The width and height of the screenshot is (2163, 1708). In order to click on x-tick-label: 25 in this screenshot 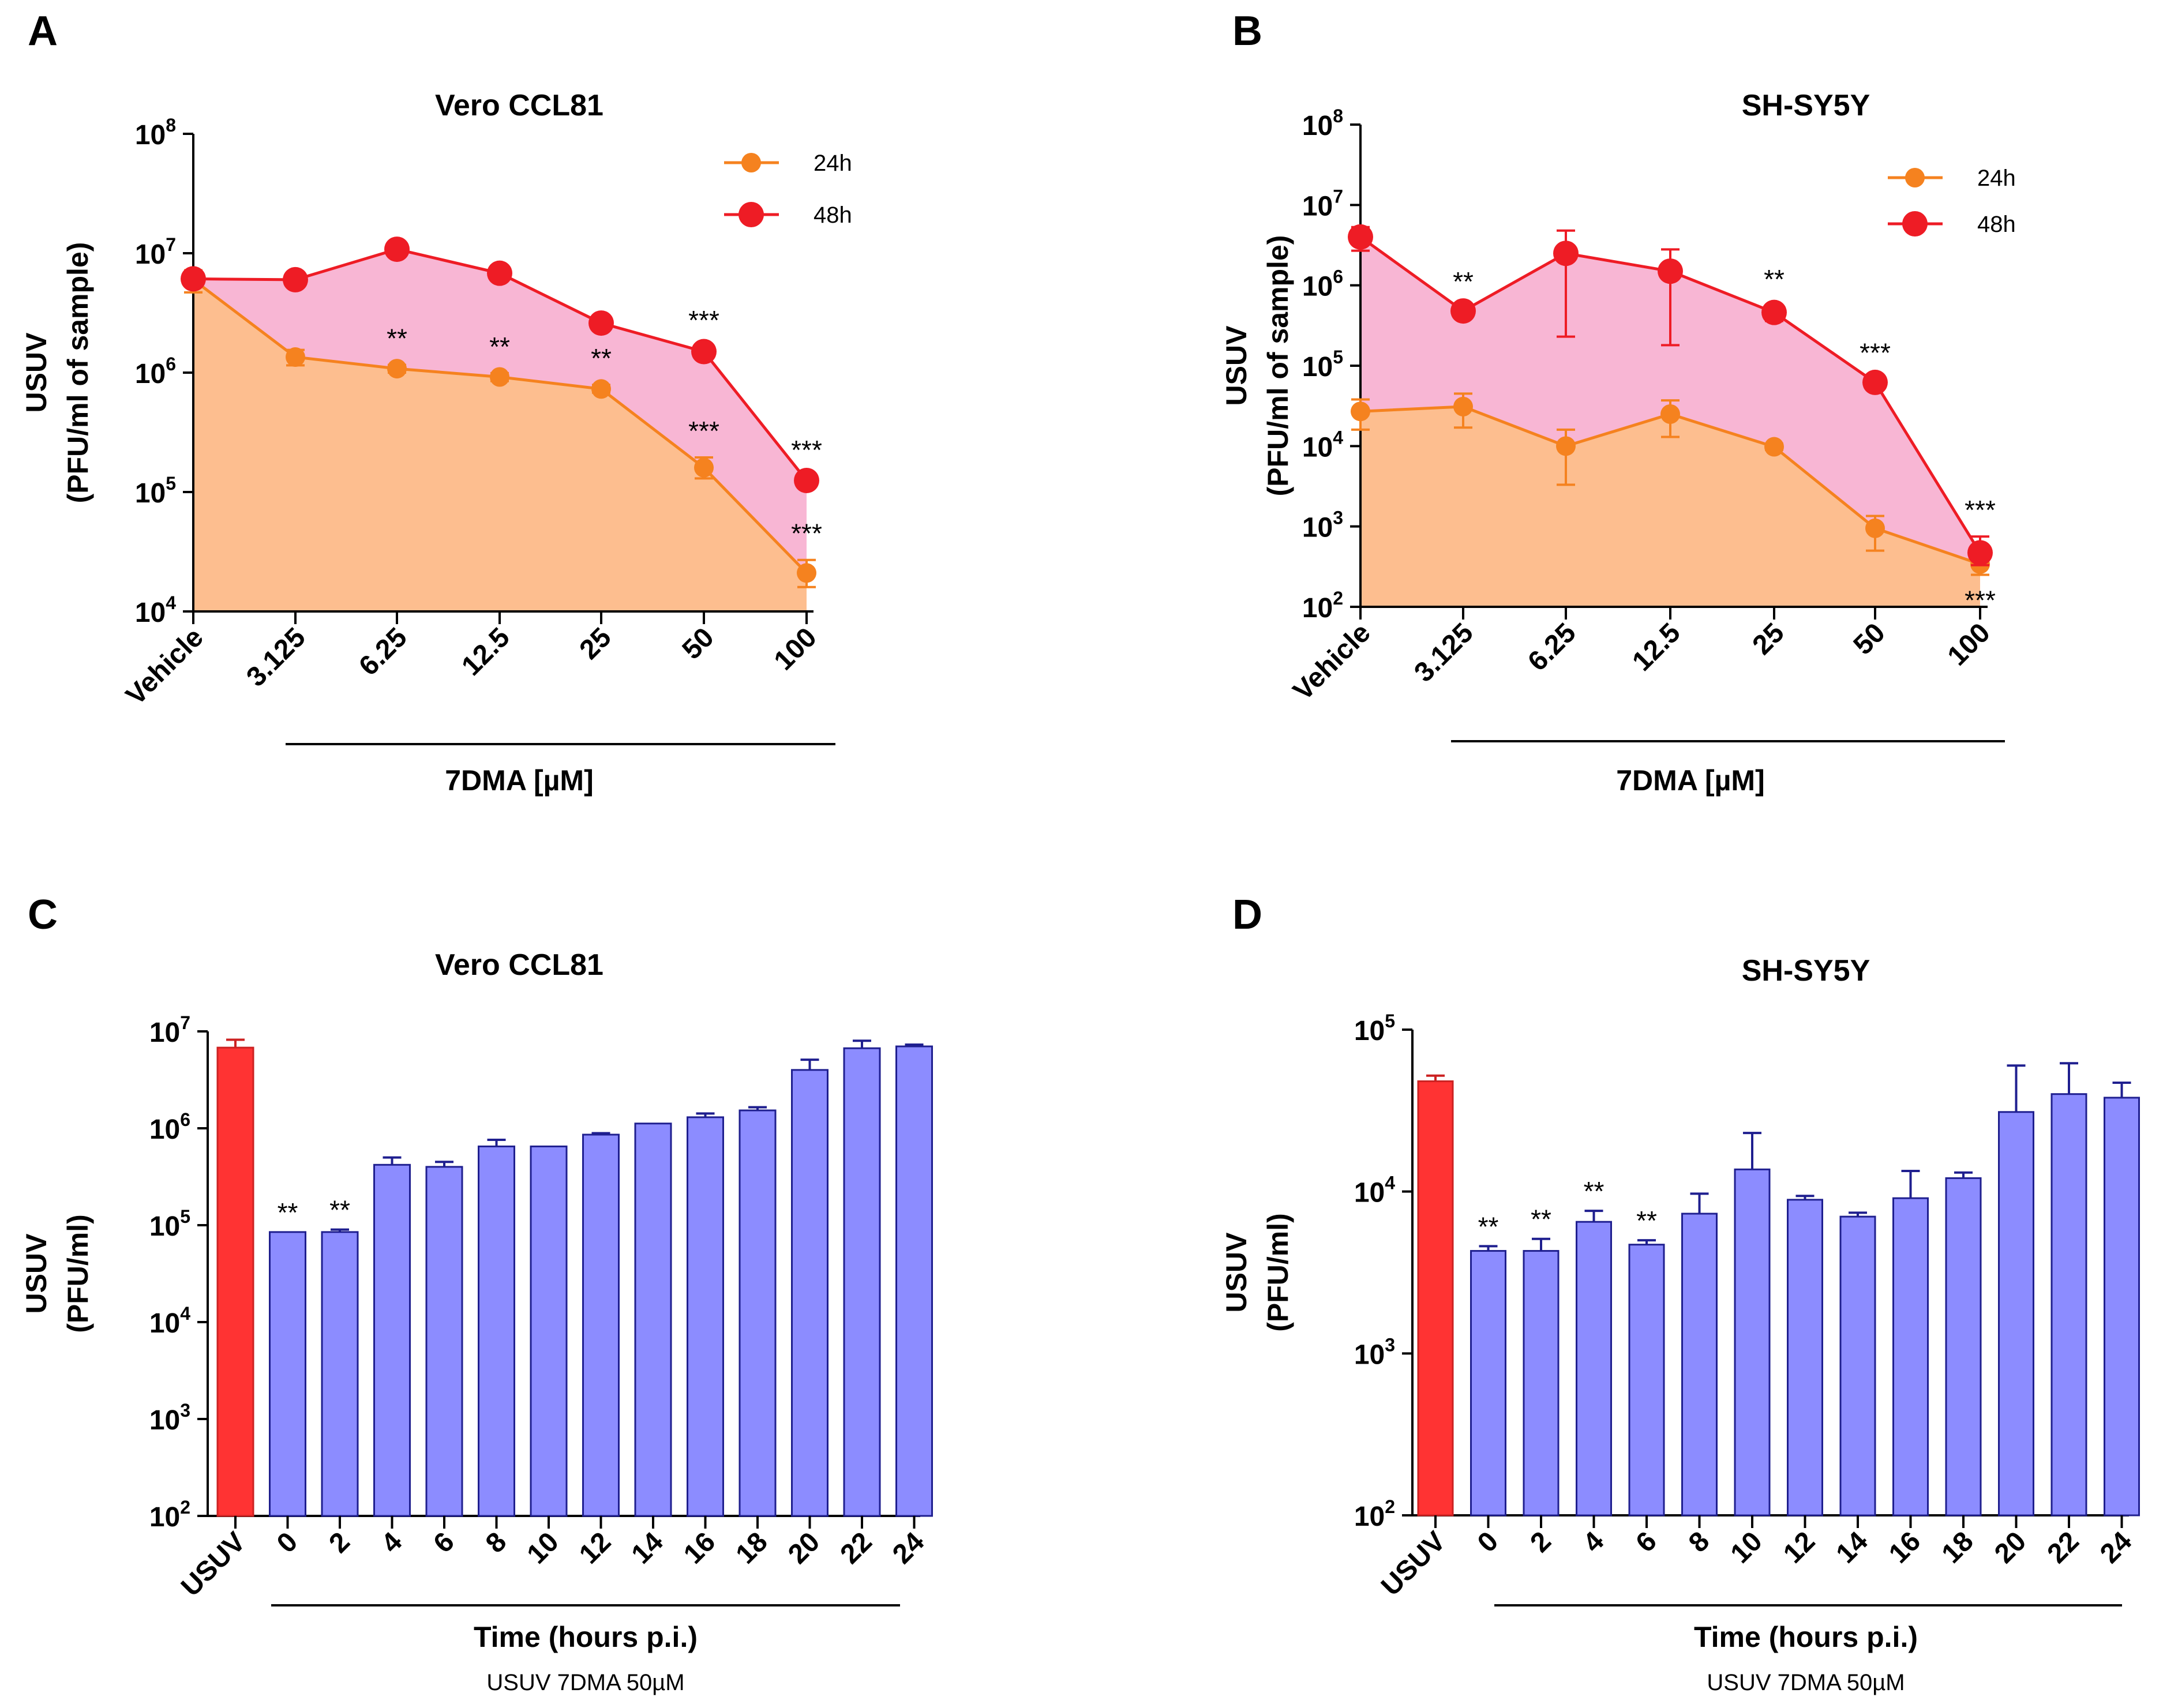, I will do `click(1768, 639)`.